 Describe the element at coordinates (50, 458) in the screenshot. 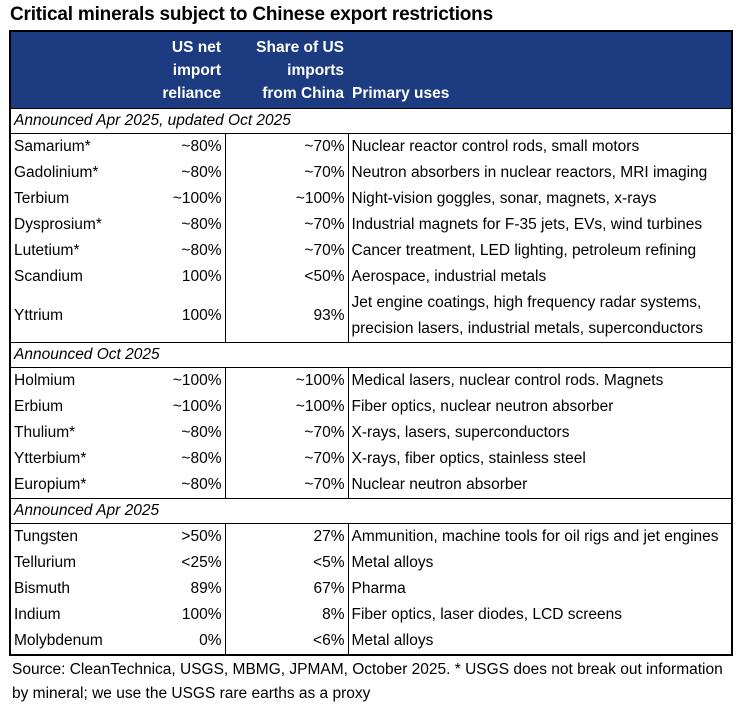

I see `mineral: Ytterbium*` at that location.